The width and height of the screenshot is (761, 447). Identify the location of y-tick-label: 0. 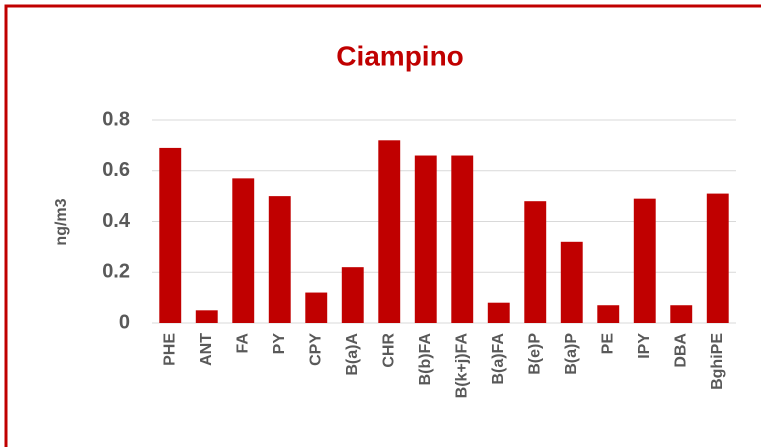
(124, 322).